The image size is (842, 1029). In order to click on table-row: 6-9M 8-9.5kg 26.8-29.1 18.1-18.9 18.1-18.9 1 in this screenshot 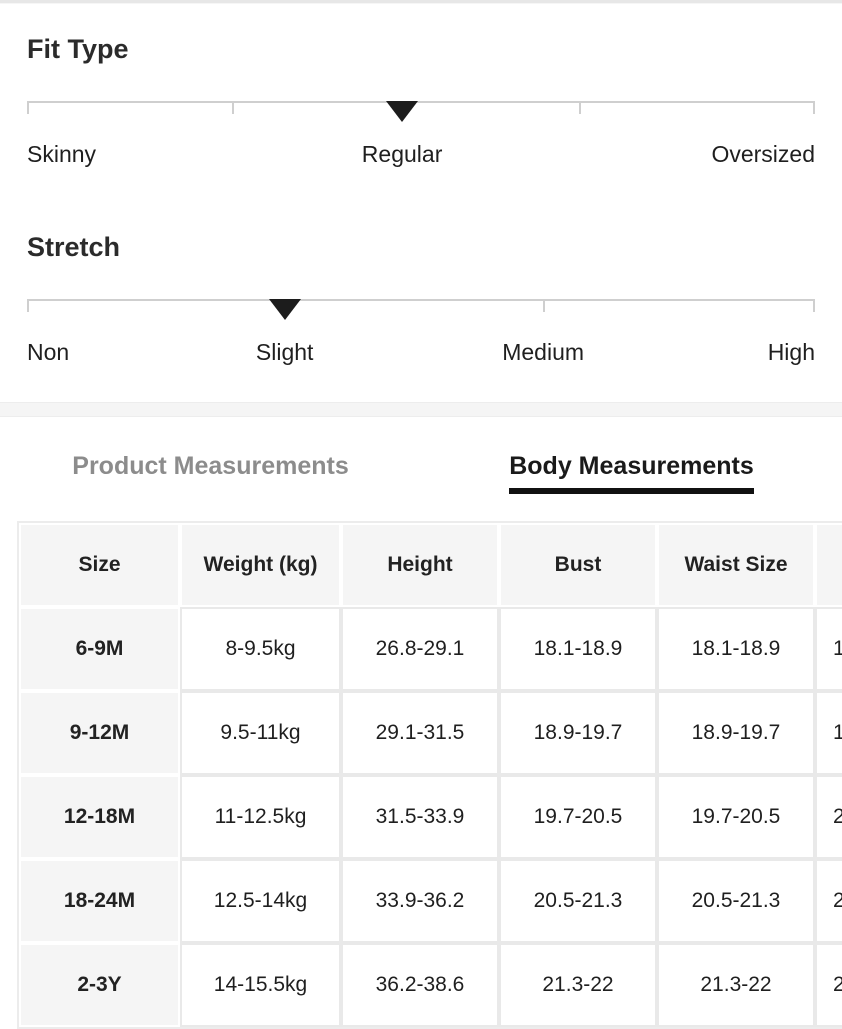, I will do `click(430, 649)`.